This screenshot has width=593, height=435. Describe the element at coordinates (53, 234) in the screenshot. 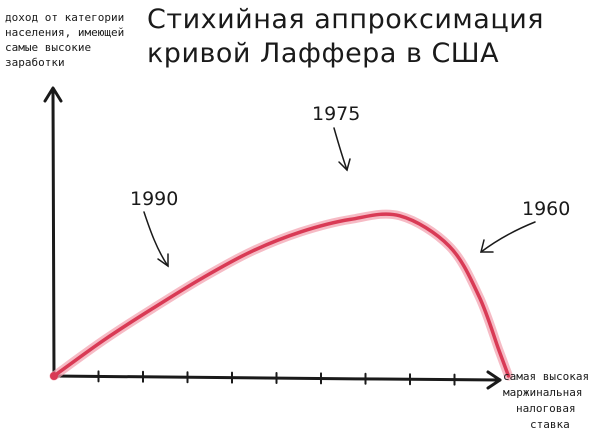

I see `y-axis` at that location.